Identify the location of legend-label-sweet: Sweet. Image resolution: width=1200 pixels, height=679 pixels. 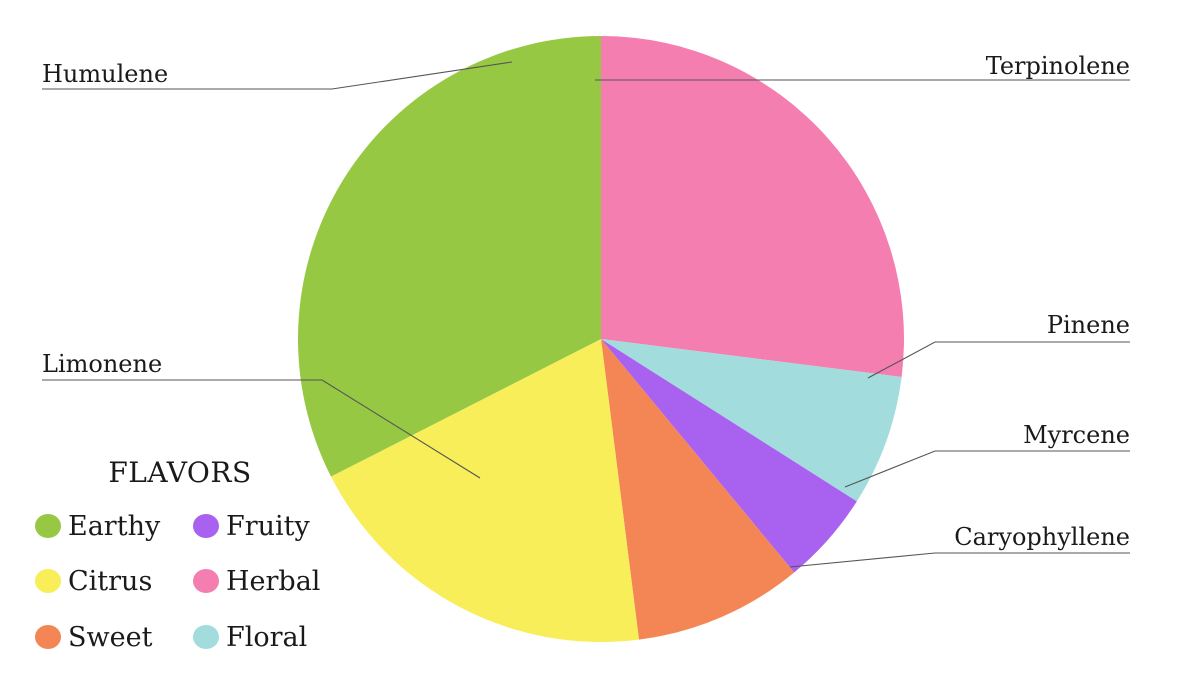
(110, 637).